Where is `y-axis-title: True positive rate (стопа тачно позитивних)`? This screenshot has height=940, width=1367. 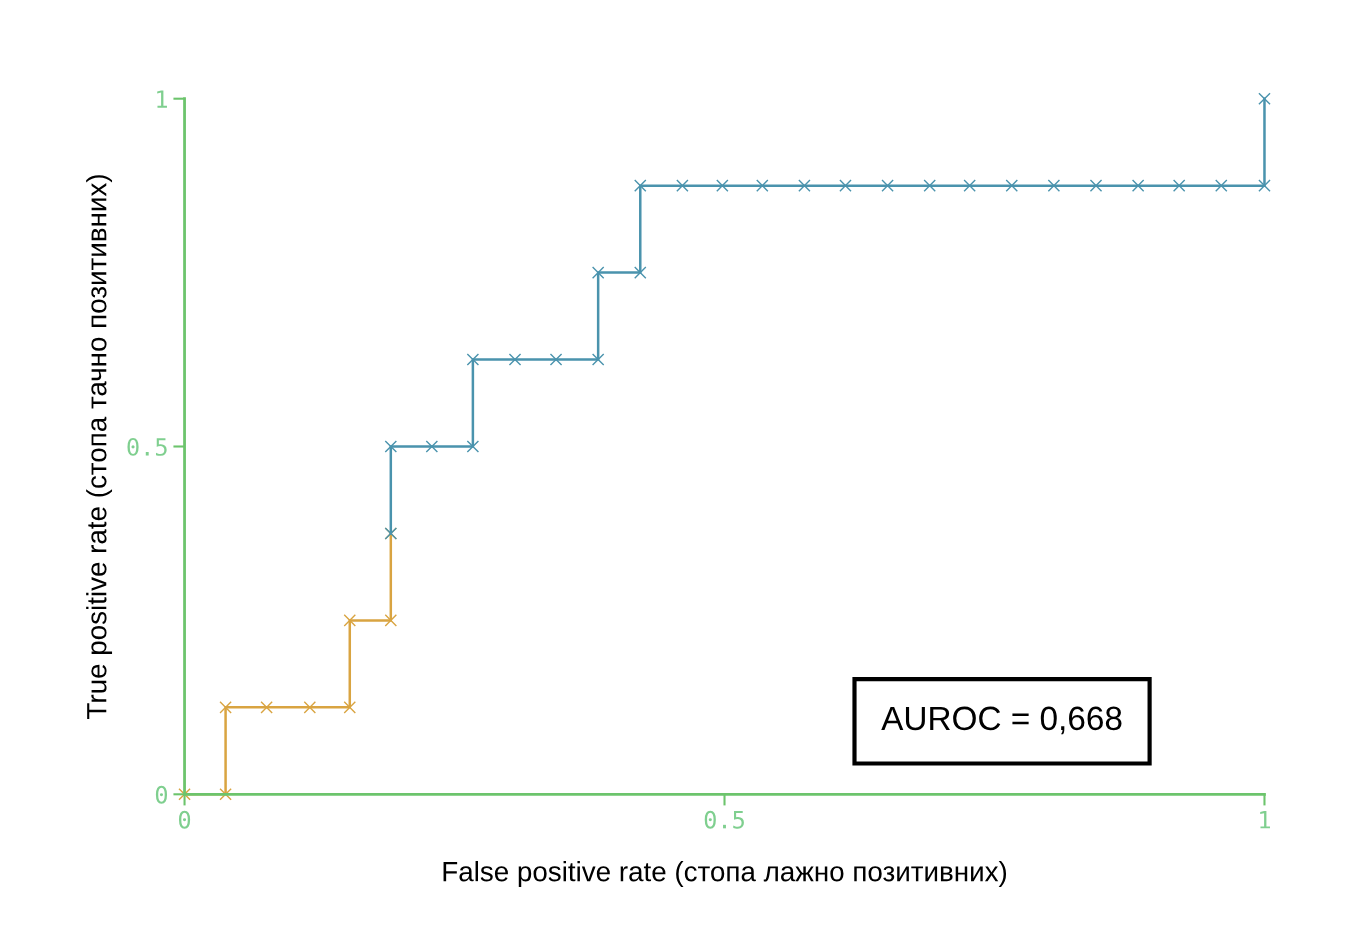
y-axis-title: True positive rate (стопа тачно позитивних) is located at coordinates (99, 447).